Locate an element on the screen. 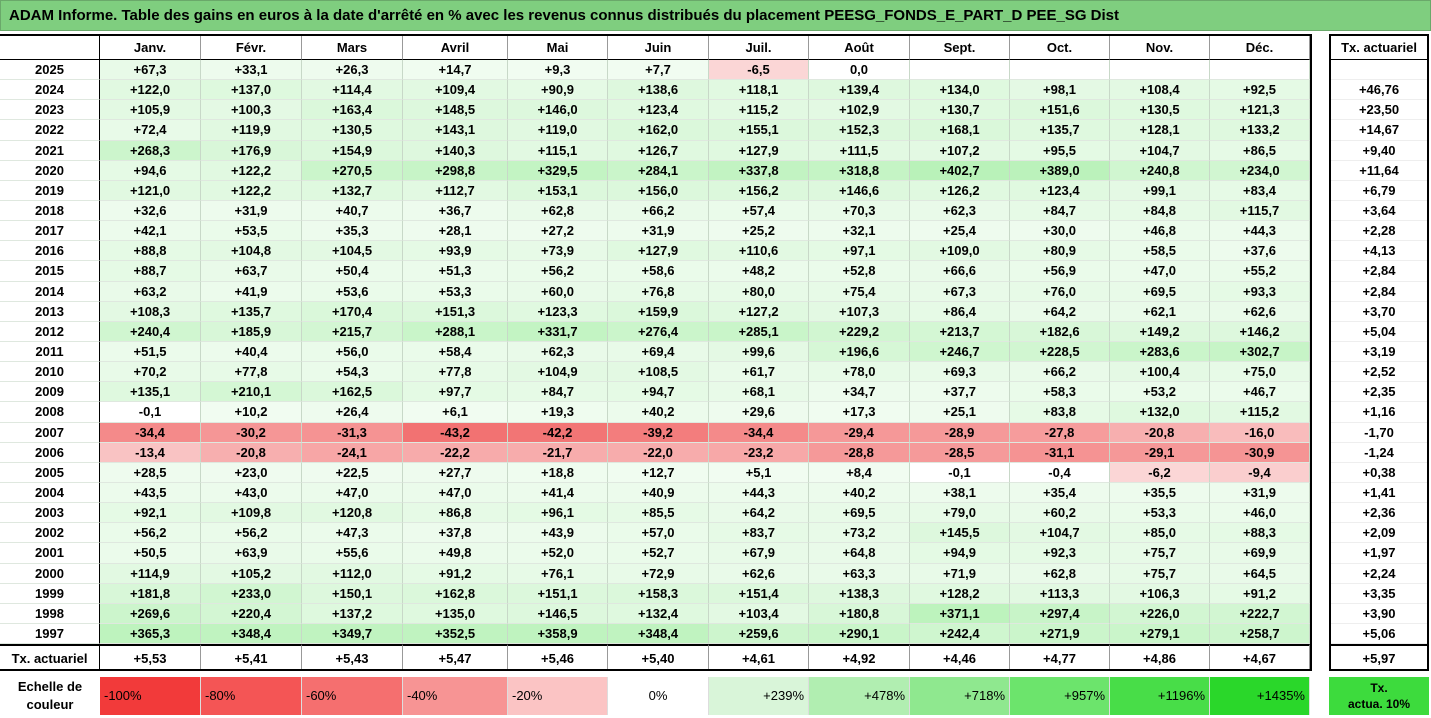 Image resolution: width=1431 pixels, height=718 pixels. year-label: 2002 is located at coordinates (50, 533).